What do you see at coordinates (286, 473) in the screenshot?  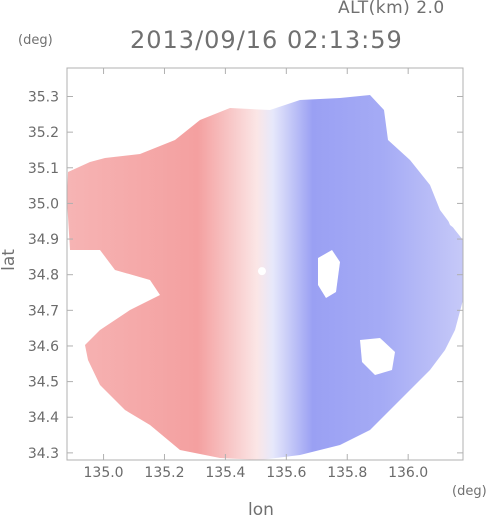 I see `x-tick-label: 135.6` at bounding box center [286, 473].